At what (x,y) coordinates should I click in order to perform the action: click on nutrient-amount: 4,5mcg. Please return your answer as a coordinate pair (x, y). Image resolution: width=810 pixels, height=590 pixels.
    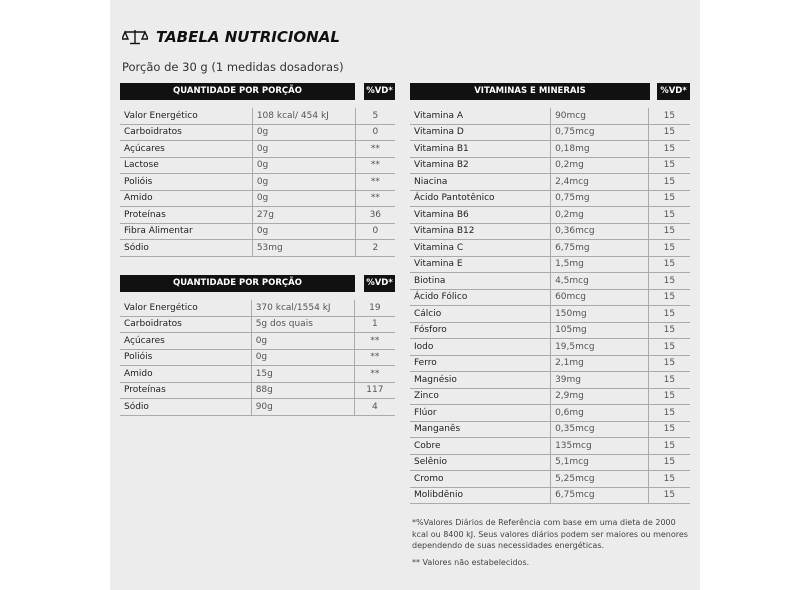
    Looking at the image, I should click on (599, 281).